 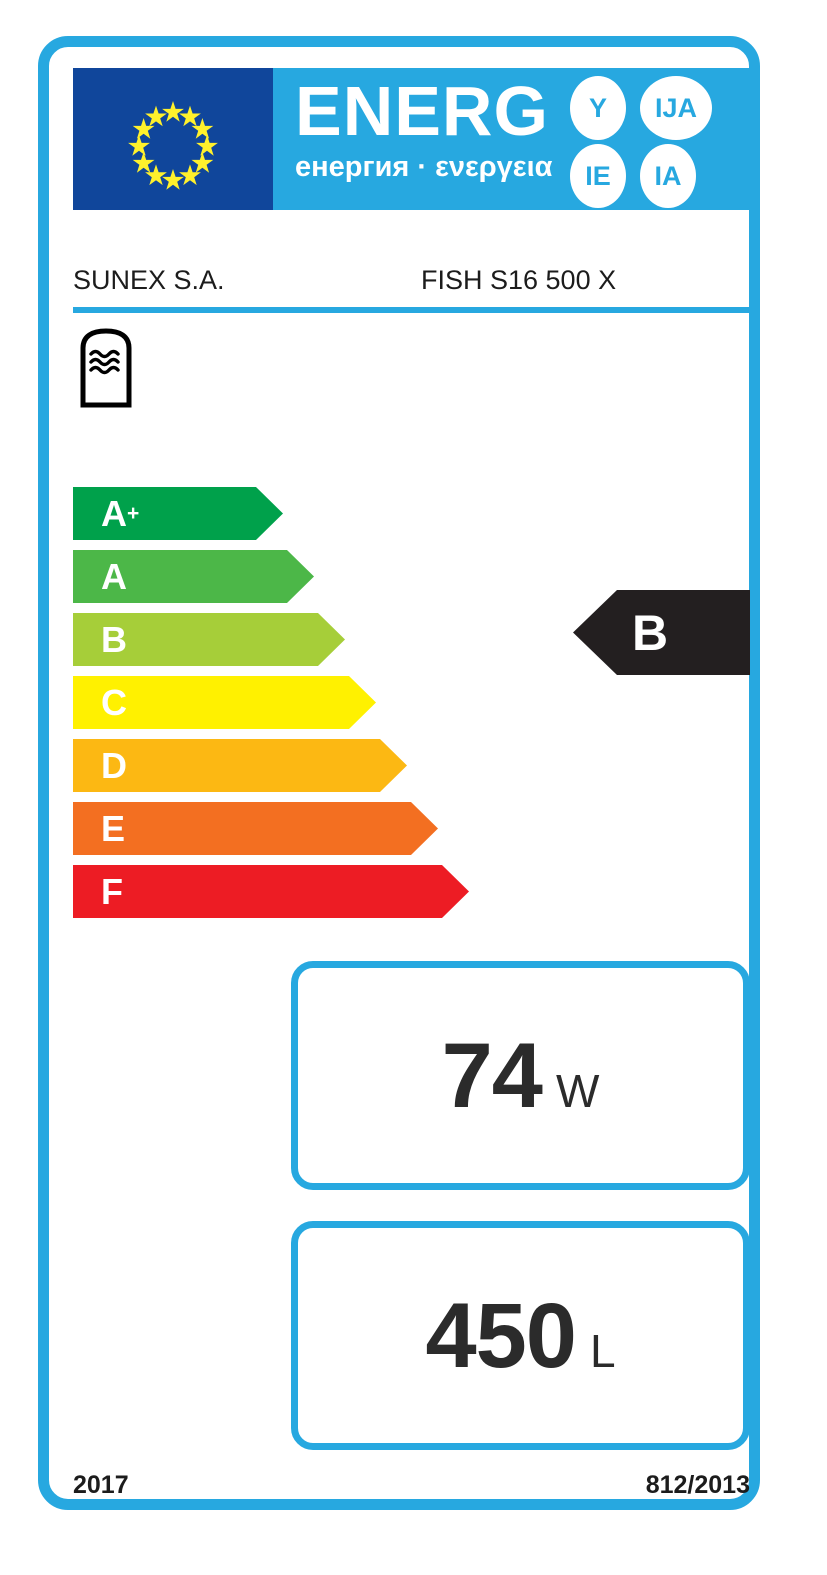 I want to click on scale-arrow-b, so click(x=209, y=639).